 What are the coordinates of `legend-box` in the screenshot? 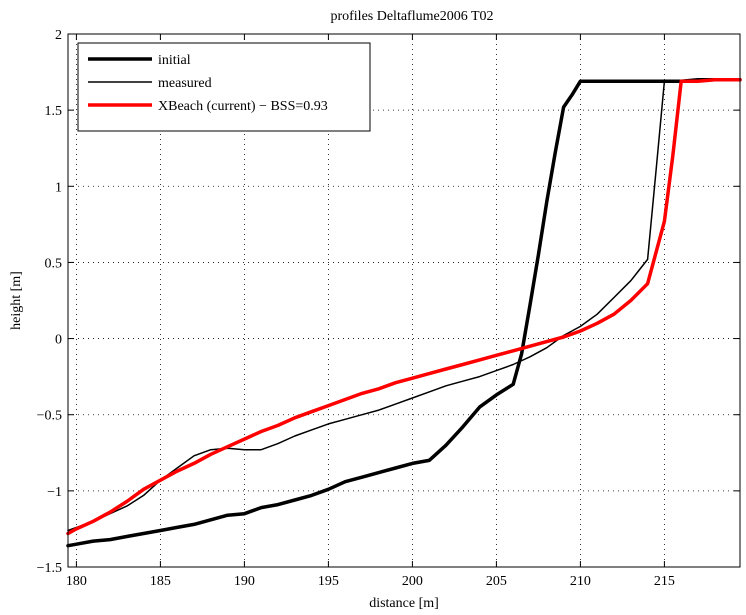 It's located at (224, 87).